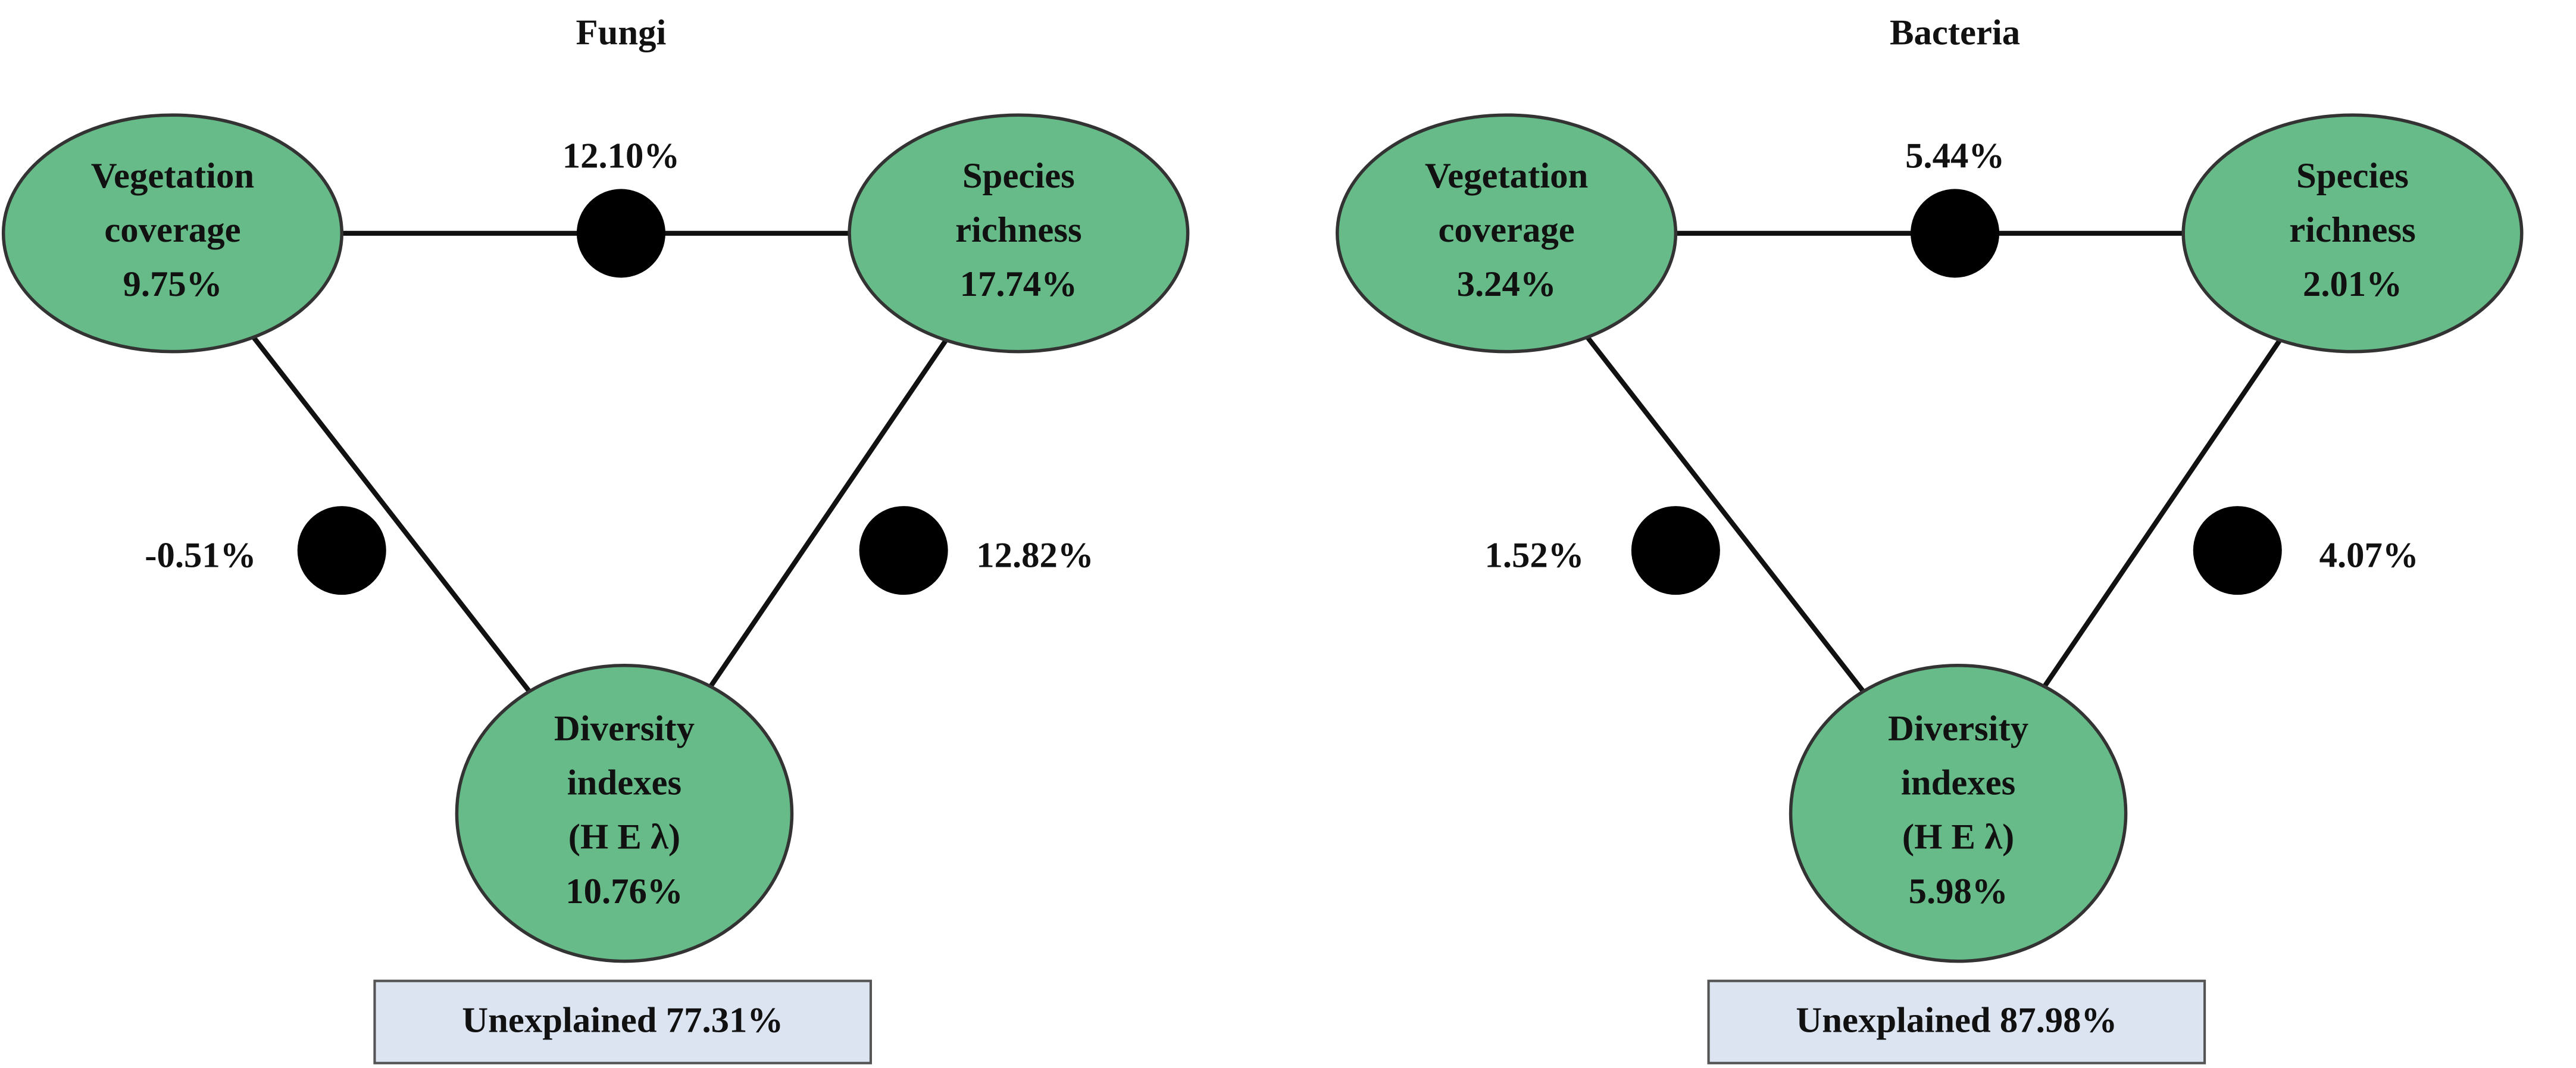 The image size is (2576, 1068). I want to click on node-label: 2.01%, so click(2352, 284).